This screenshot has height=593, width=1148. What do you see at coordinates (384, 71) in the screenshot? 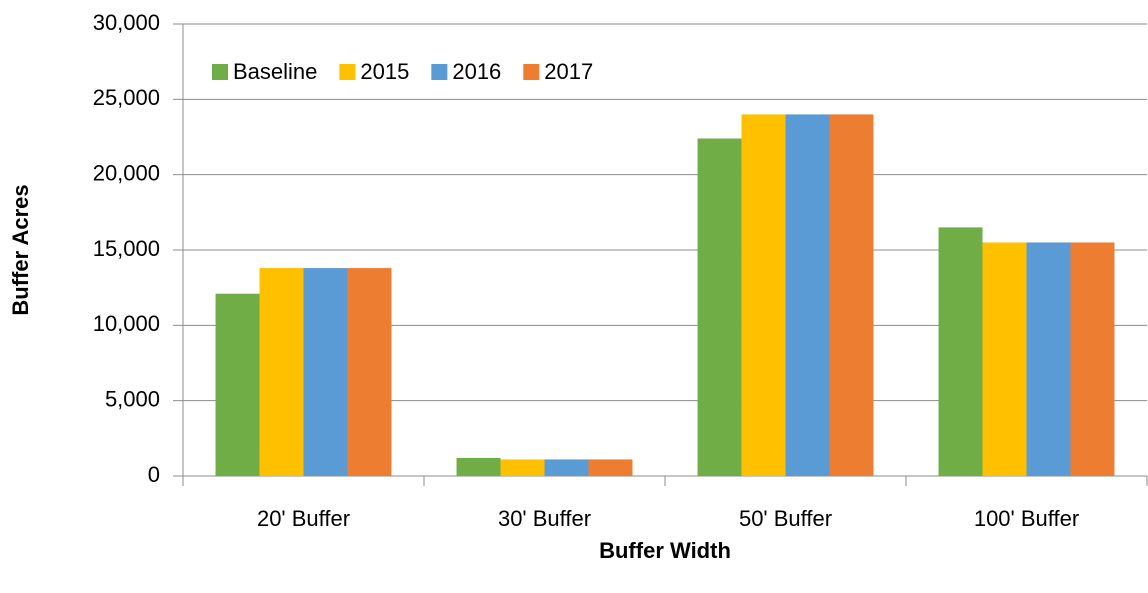
I see `legend-label: 2015` at bounding box center [384, 71].